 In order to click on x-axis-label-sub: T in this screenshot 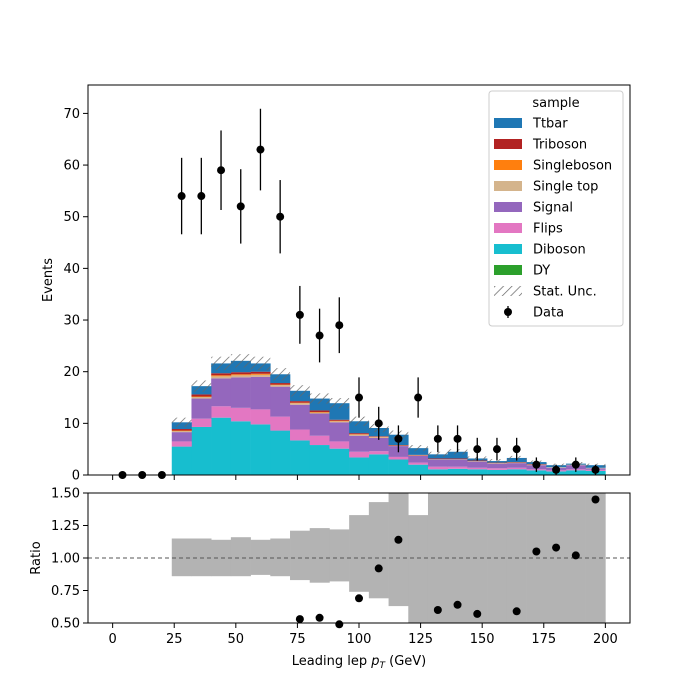, I will do `click(382, 666)`.